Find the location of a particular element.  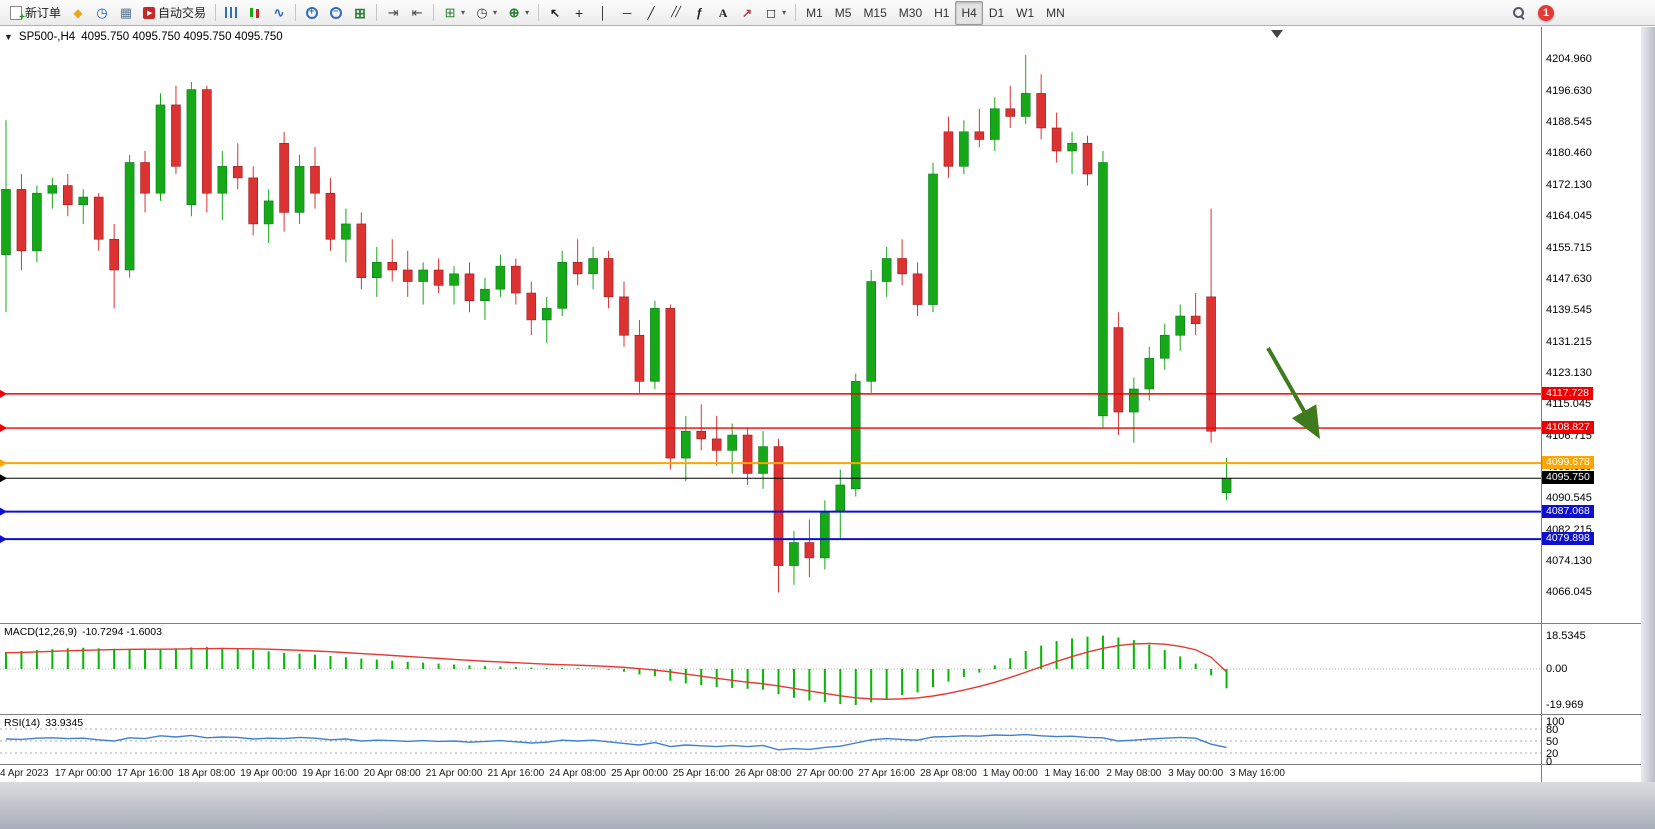

time-axis-label: 25 Apr 00:00 is located at coordinates (639, 773).